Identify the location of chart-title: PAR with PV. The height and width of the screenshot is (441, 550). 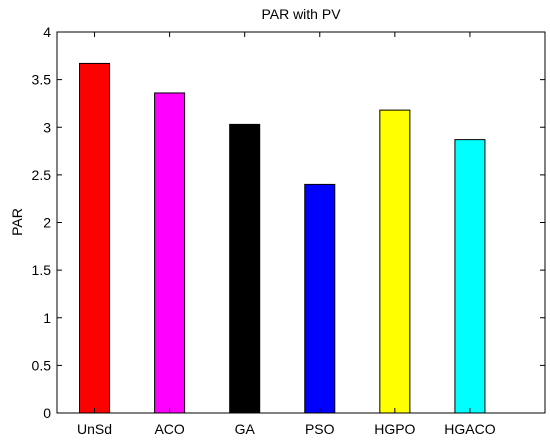
(301, 14).